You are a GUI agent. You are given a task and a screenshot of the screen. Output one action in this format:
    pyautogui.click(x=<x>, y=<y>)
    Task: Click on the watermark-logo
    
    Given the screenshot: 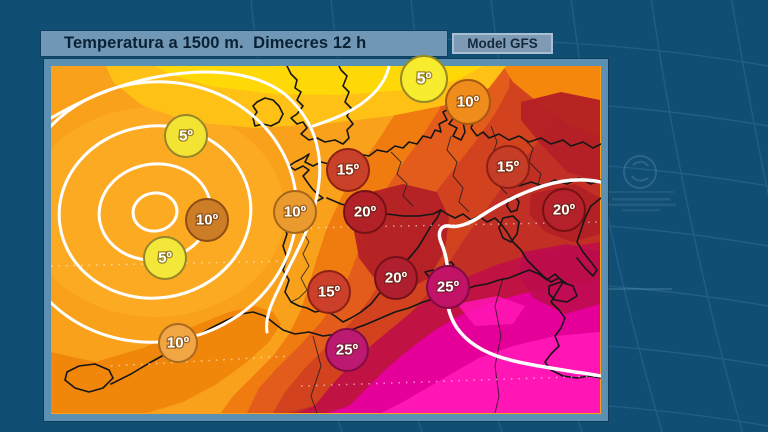 What is the action you would take?
    pyautogui.click(x=641, y=183)
    